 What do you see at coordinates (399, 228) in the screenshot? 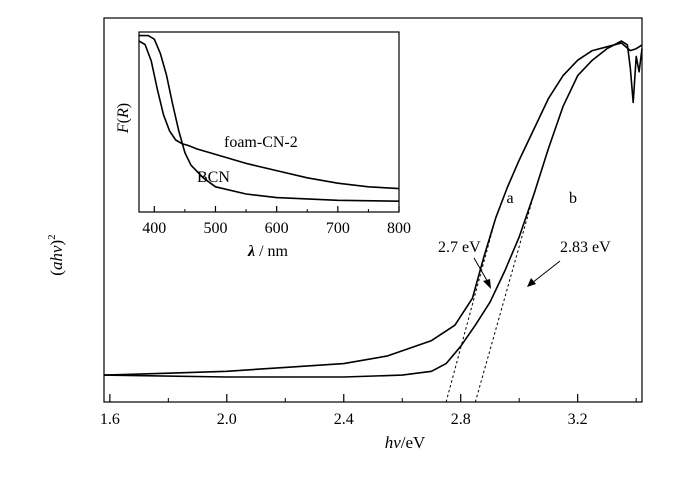
I see `inset-x-tick-label: 800` at bounding box center [399, 228].